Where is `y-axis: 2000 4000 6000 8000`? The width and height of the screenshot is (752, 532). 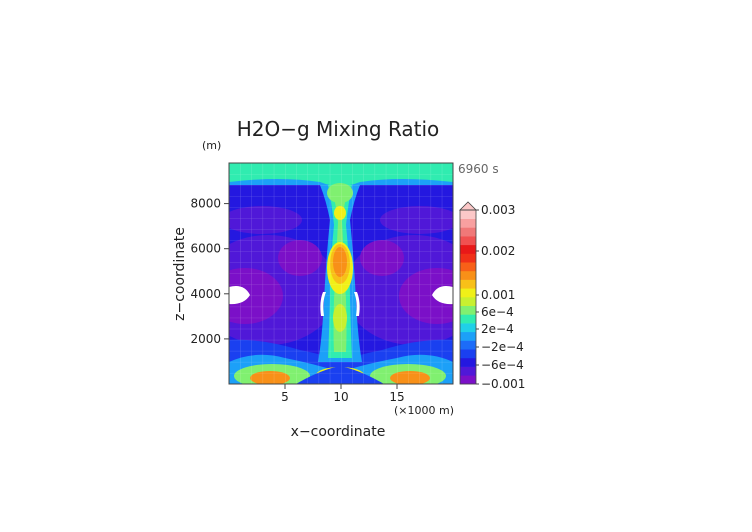
y-axis: 2000 4000 6000 8000 is located at coordinates (209, 271).